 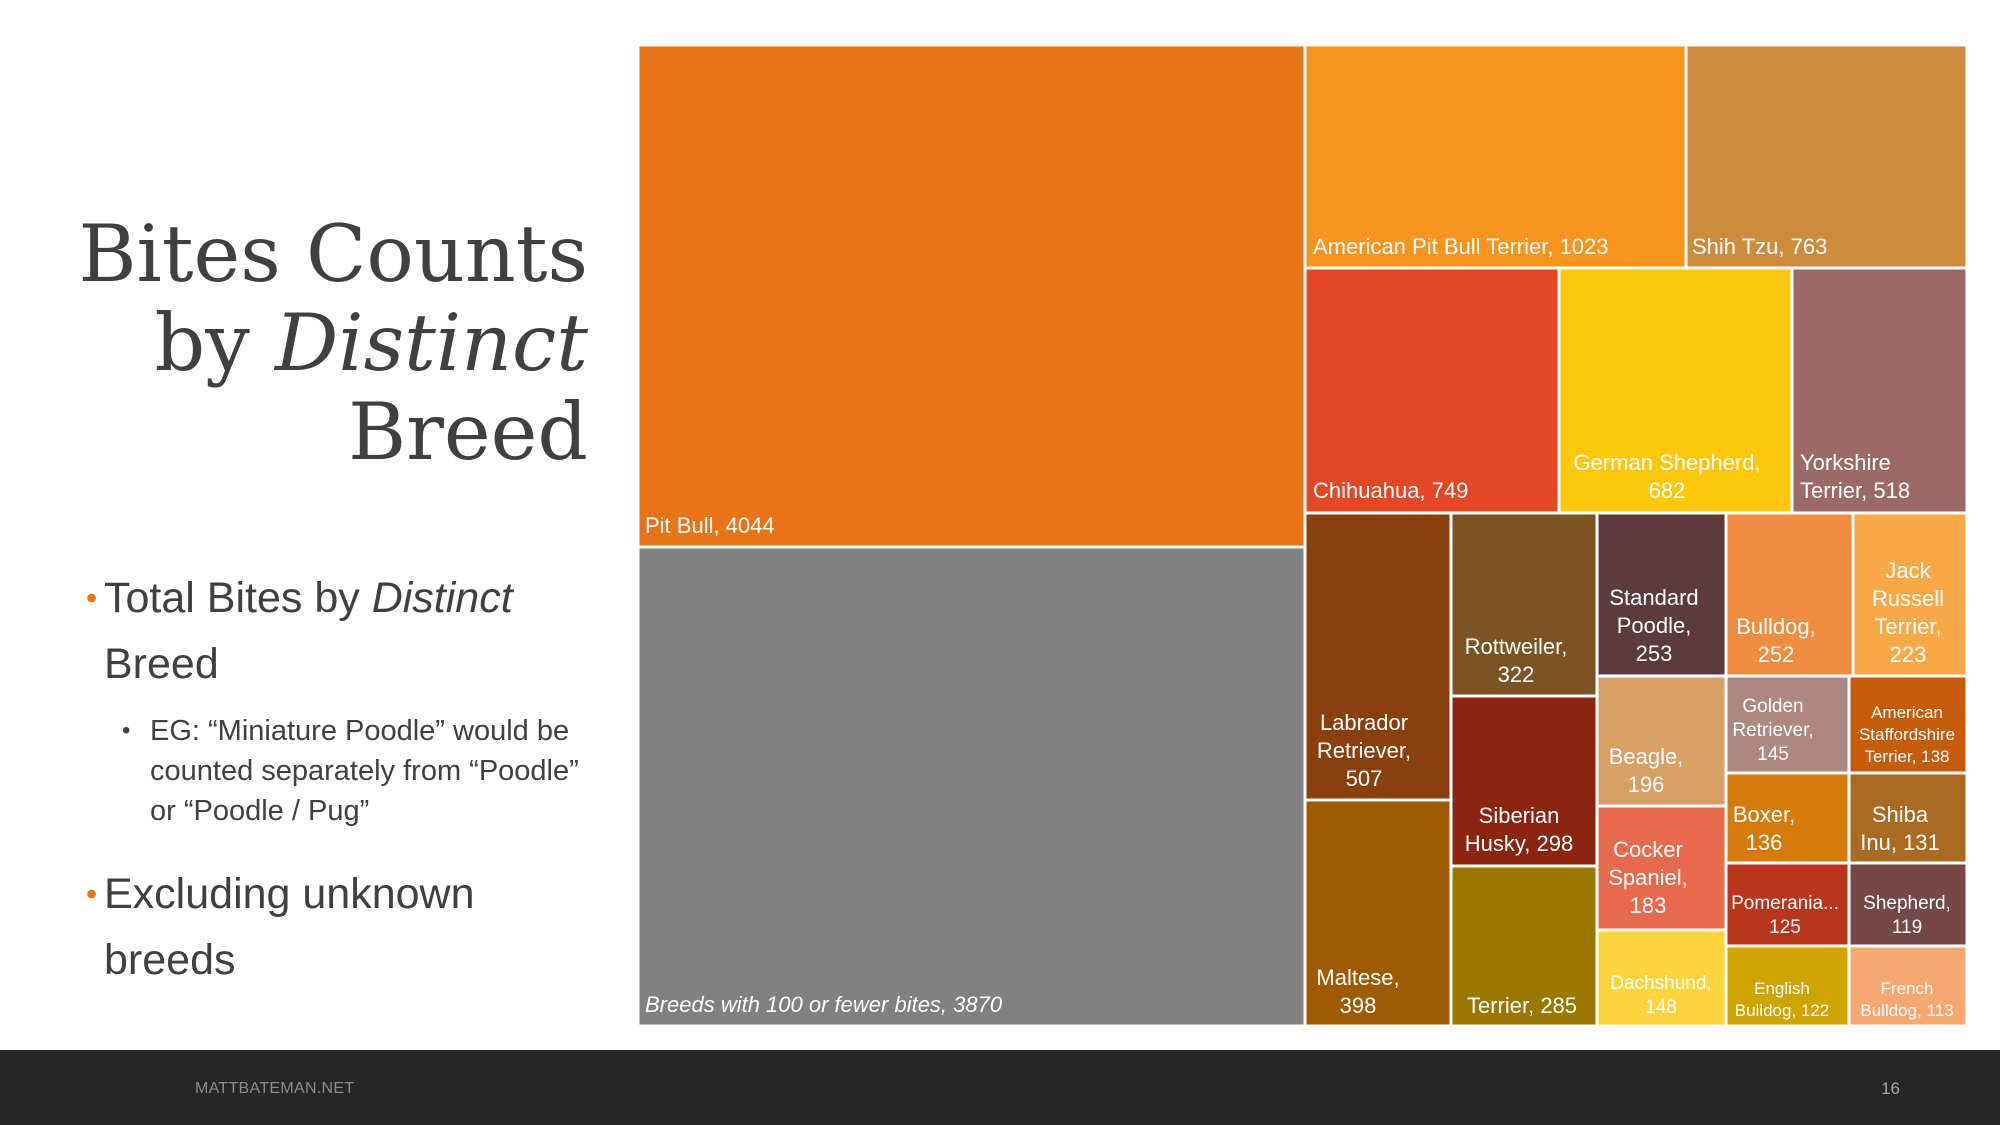 I want to click on tile-label-line: 253, so click(x=1654, y=653).